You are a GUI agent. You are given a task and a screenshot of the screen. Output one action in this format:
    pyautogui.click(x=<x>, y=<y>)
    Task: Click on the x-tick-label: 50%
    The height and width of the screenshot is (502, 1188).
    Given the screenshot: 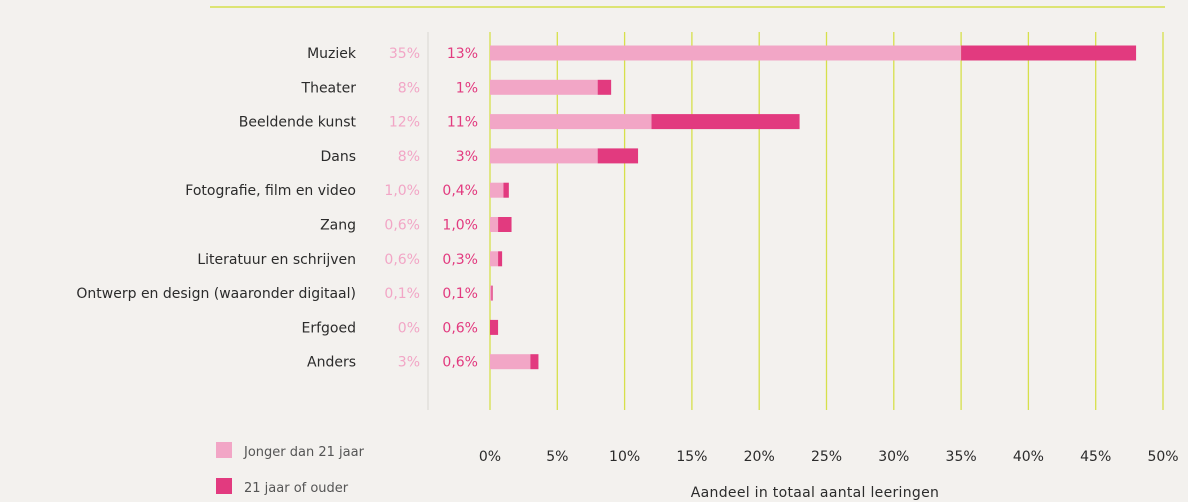 What is the action you would take?
    pyautogui.click(x=1162, y=457)
    